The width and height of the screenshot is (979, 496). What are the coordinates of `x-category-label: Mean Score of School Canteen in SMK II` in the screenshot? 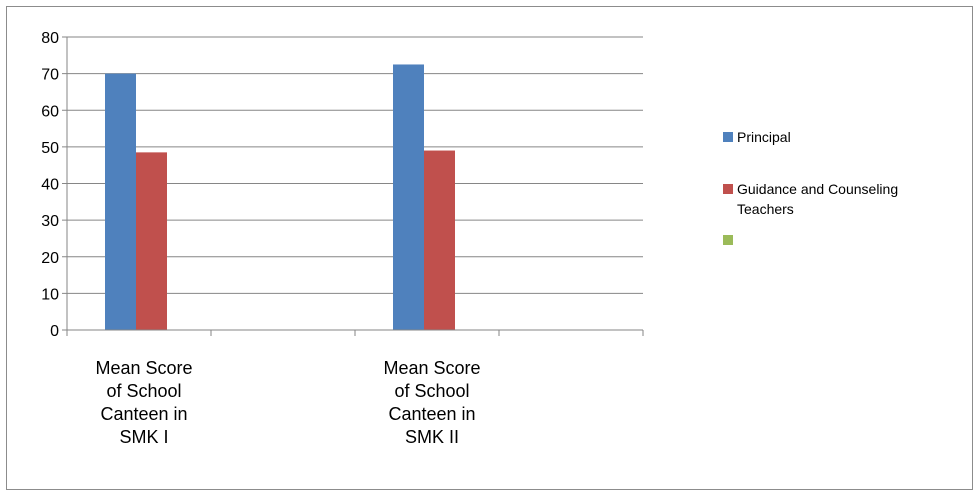 It's located at (431, 402).